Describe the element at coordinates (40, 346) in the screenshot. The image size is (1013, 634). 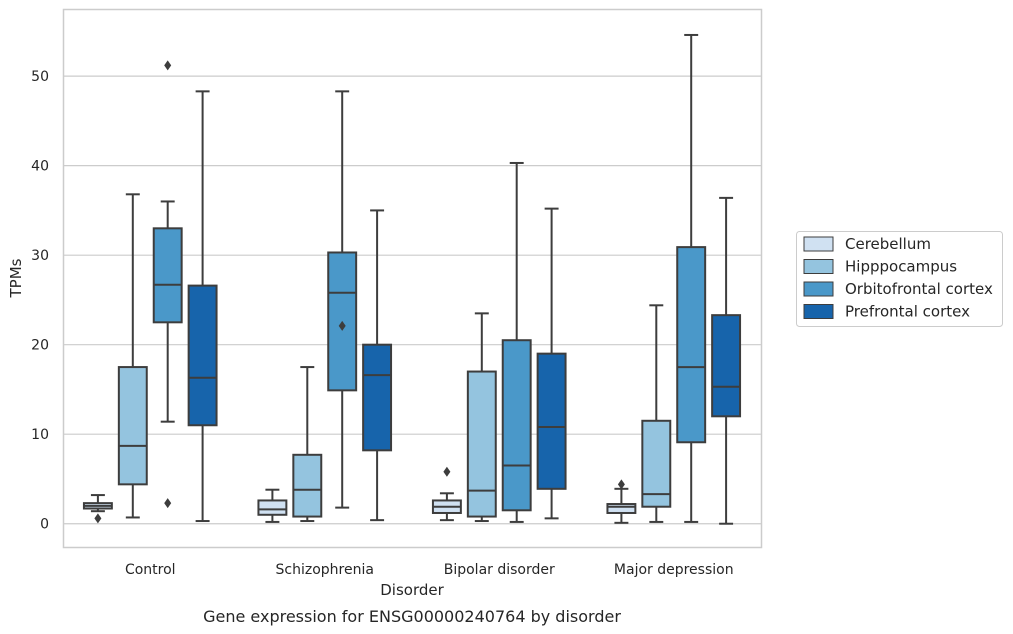
I see `y-tick-label: 20` at that location.